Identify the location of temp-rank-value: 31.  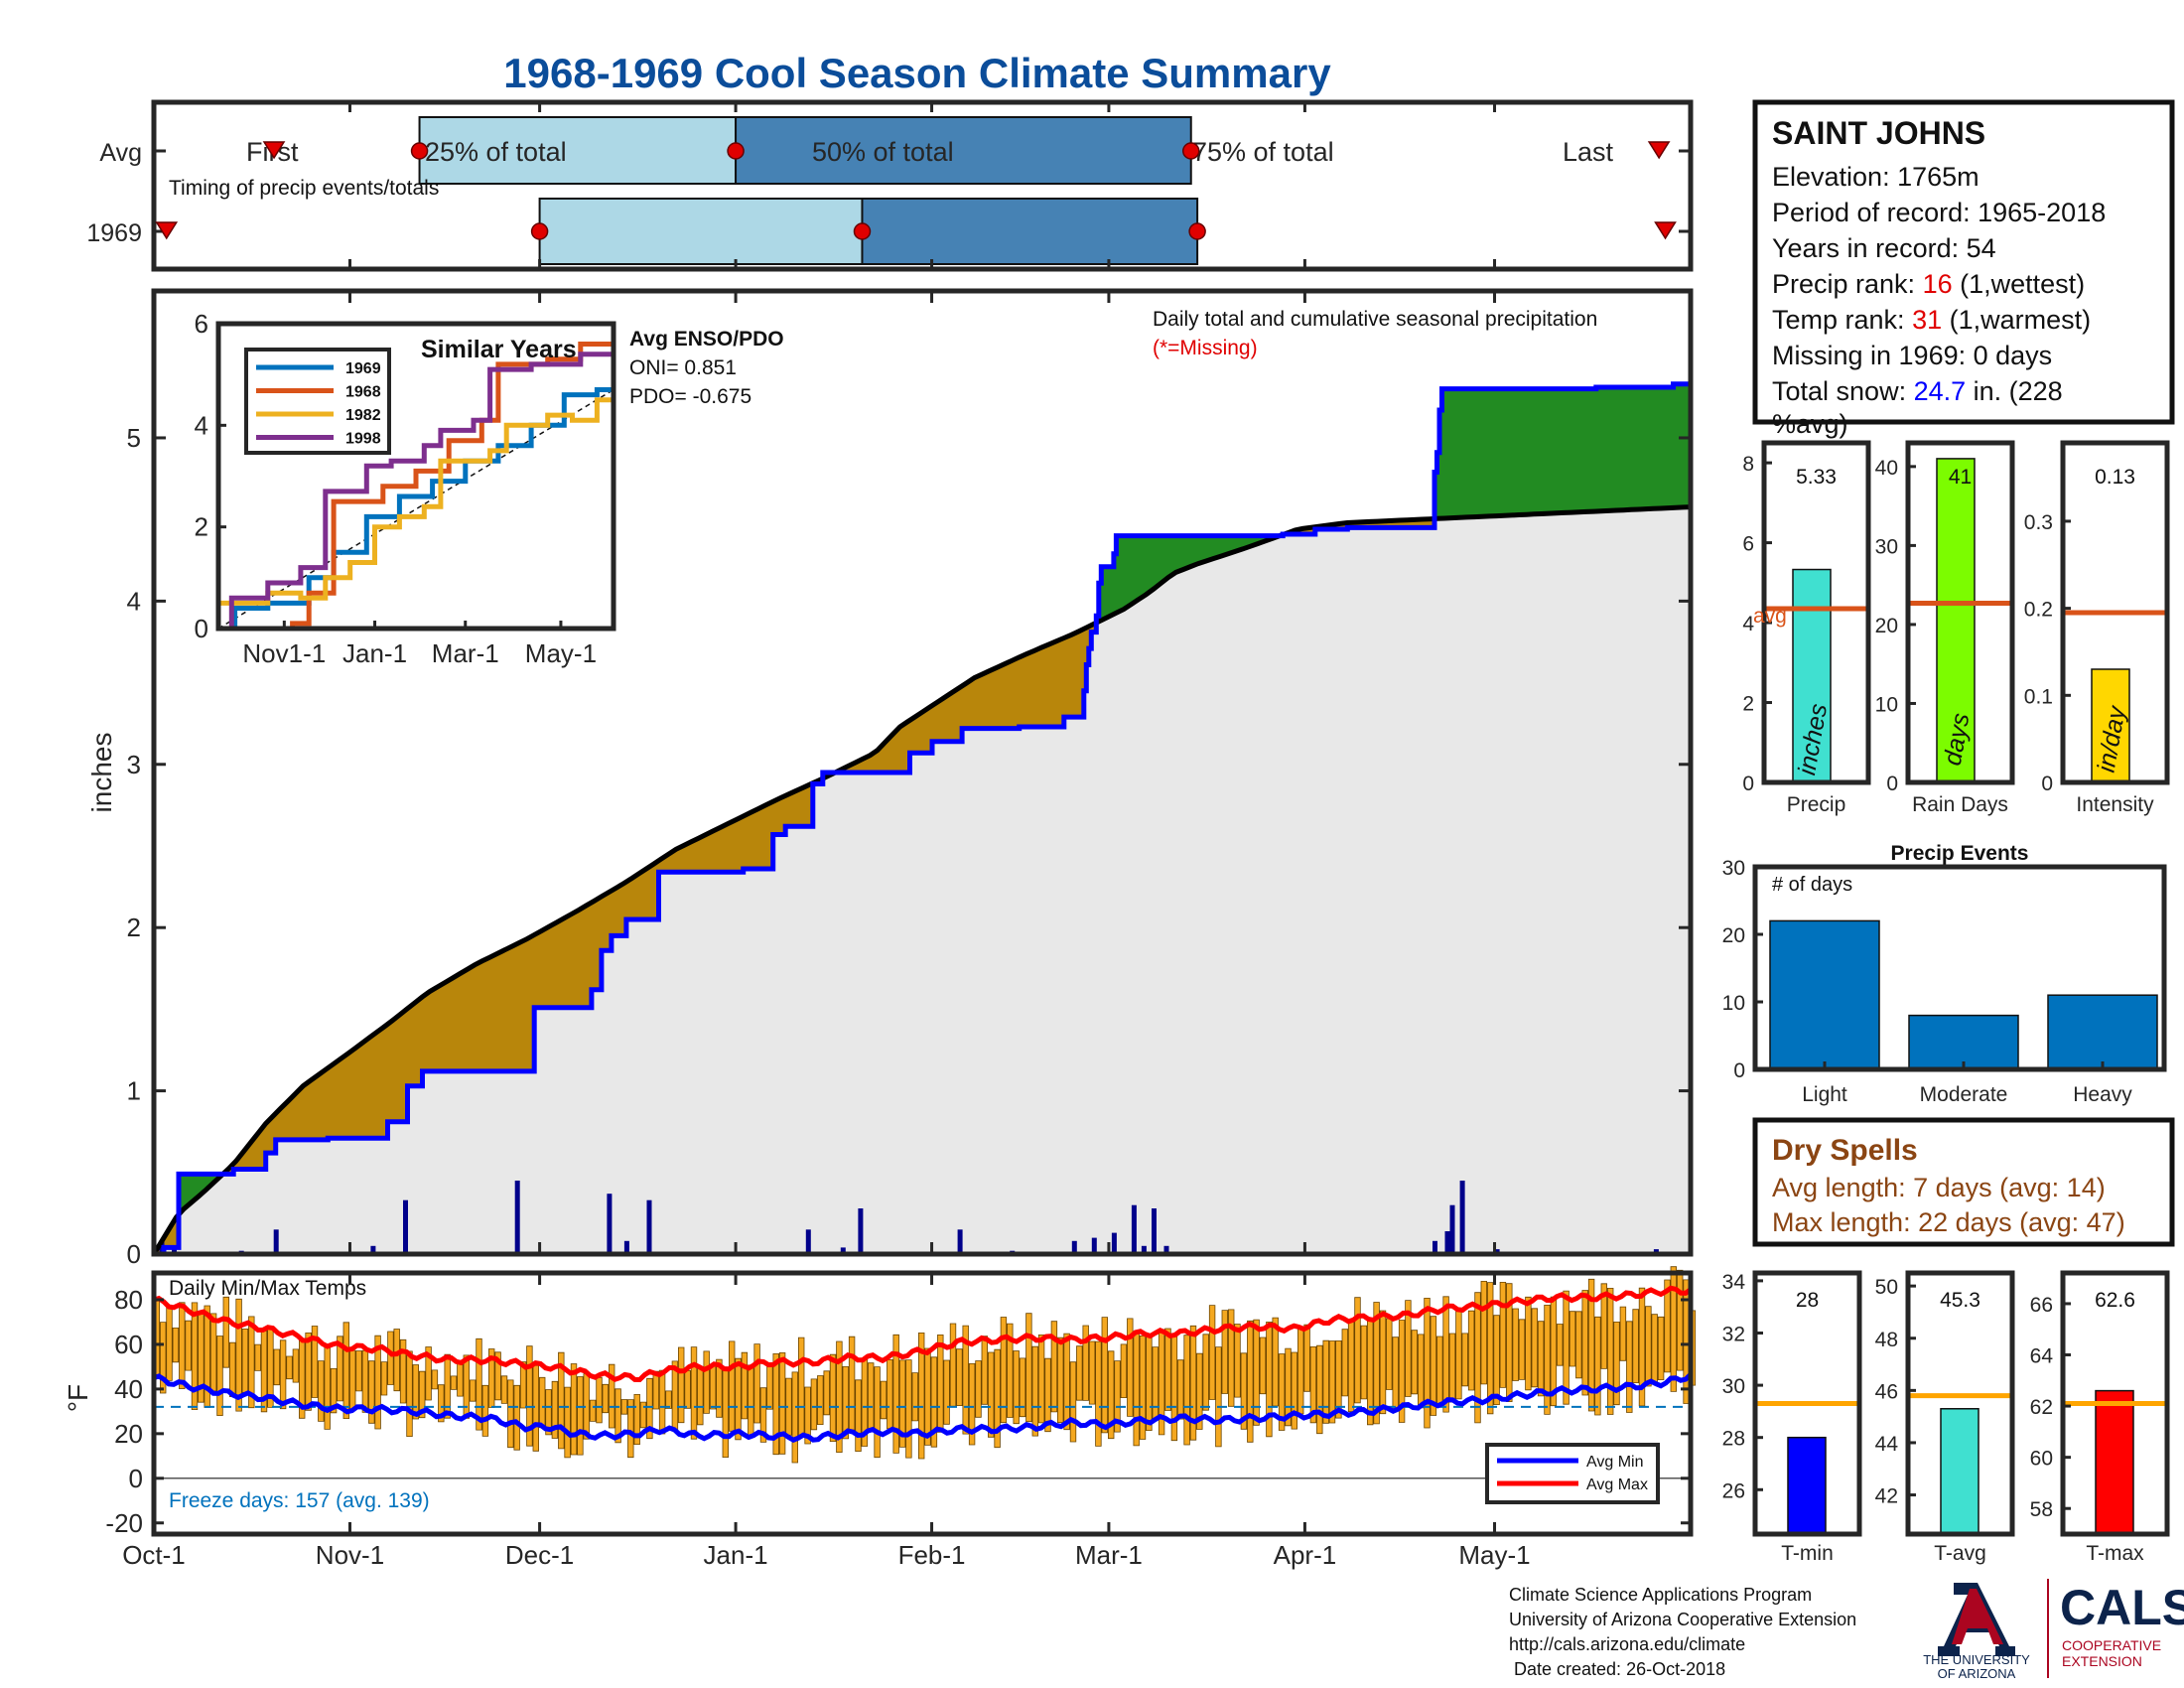
(1927, 320).